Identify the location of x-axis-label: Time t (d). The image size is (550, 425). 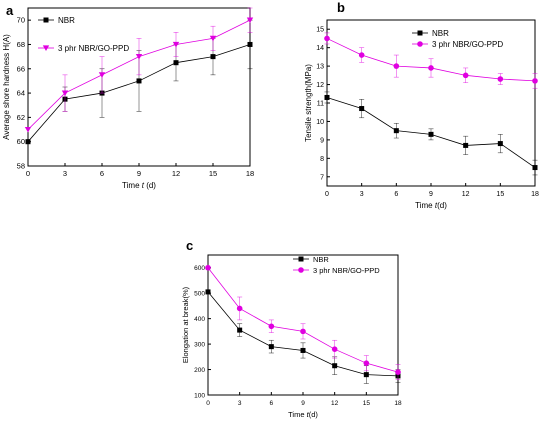
(139, 185).